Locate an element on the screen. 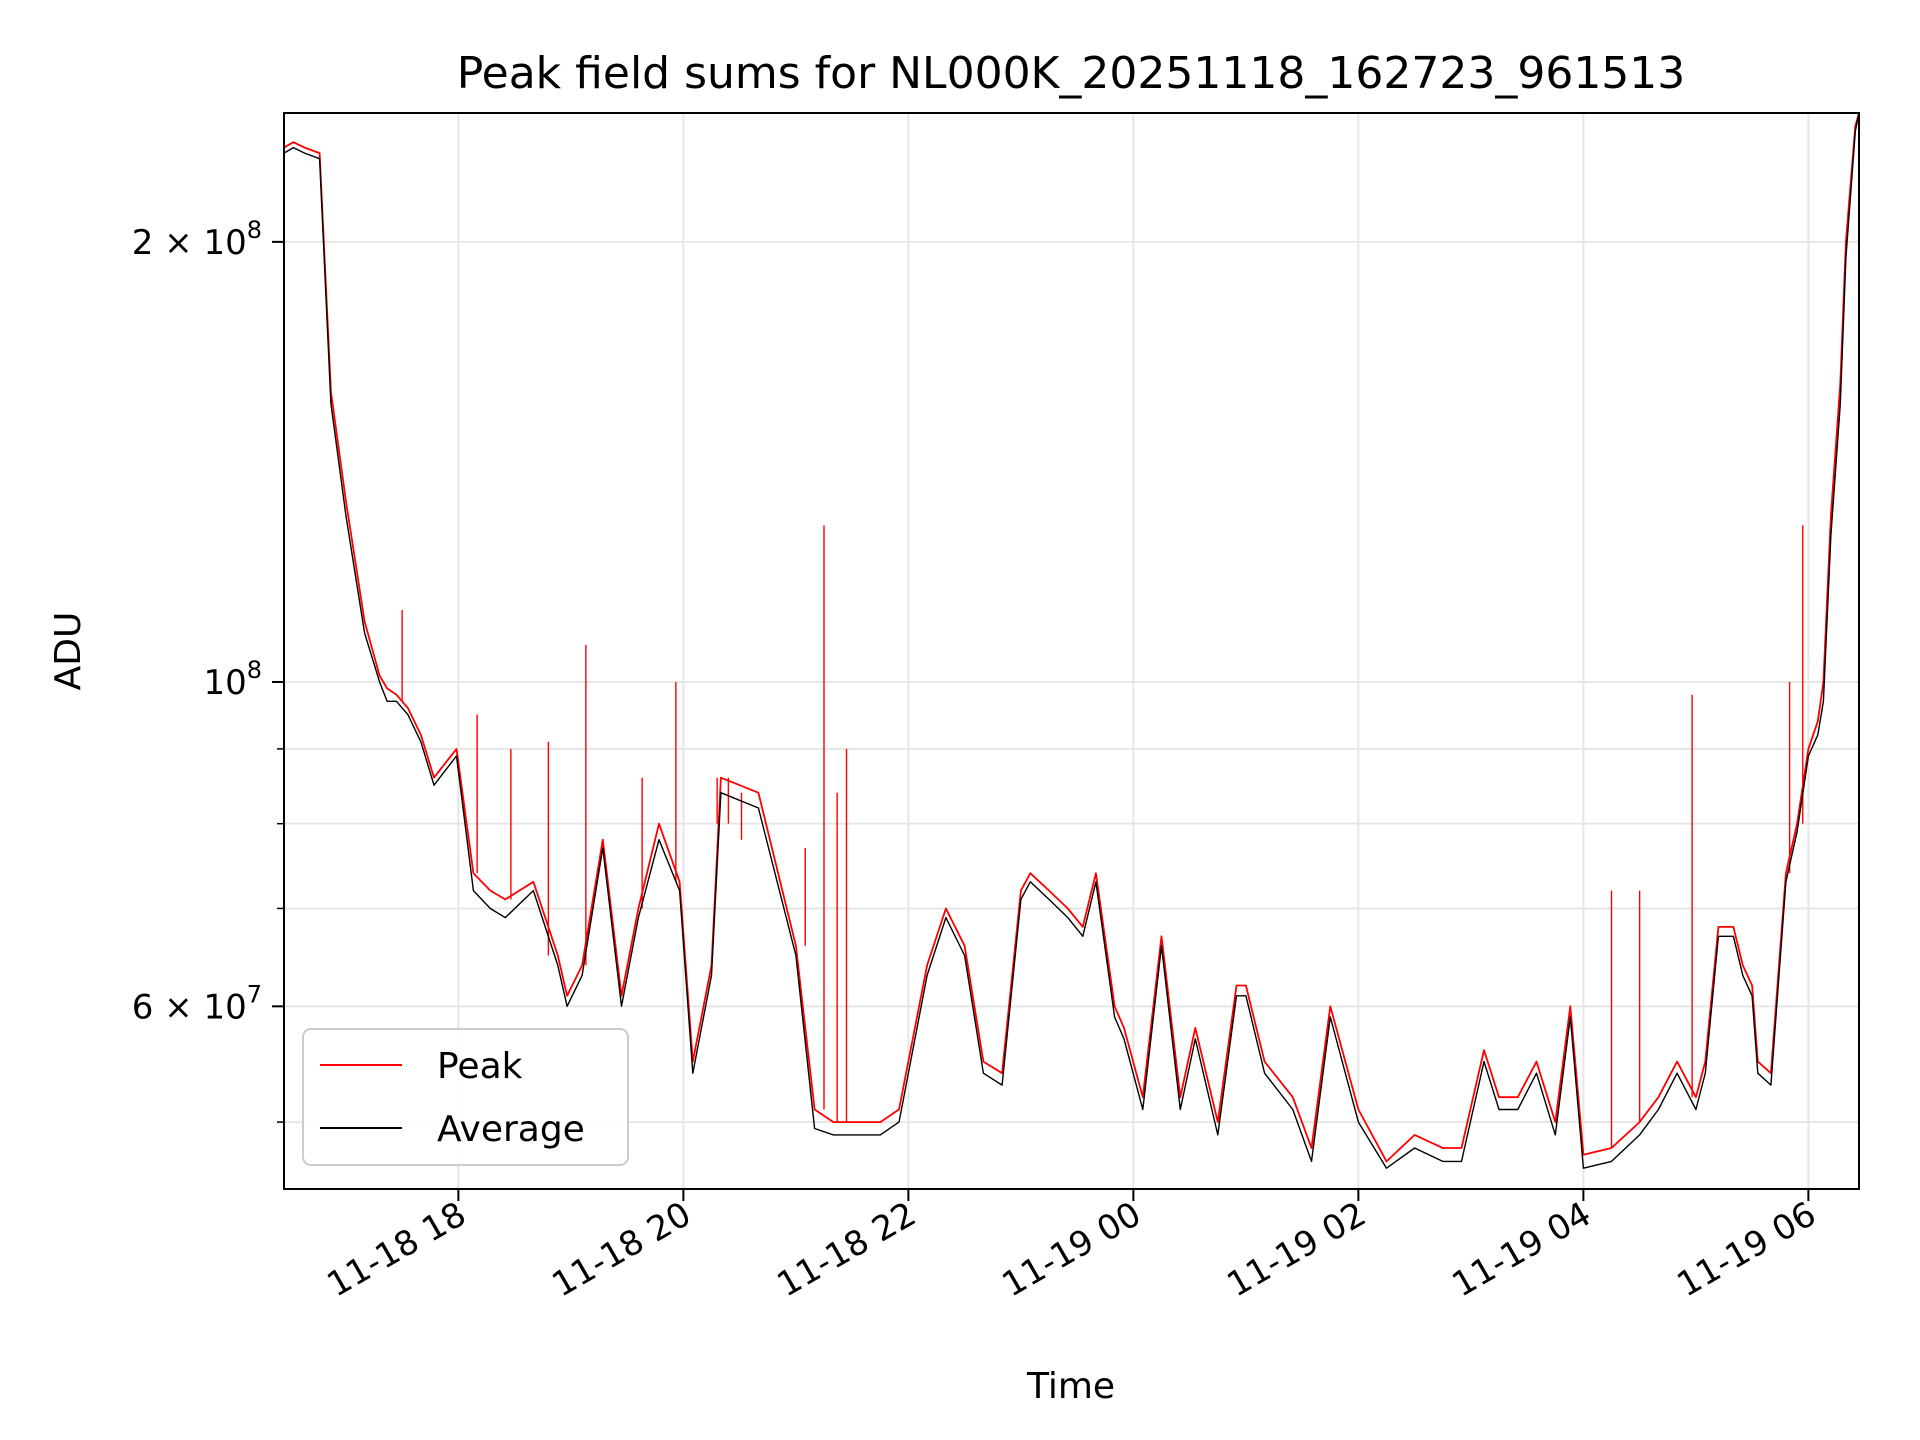 This screenshot has width=1920, height=1440. y-tick-label: 2 × 108 is located at coordinates (197, 239).